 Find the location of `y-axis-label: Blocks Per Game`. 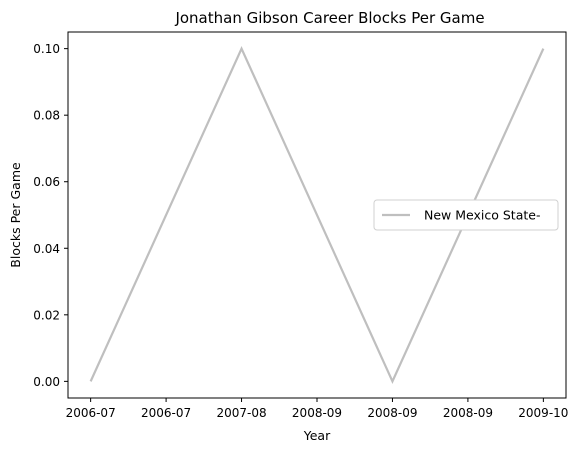

y-axis-label: Blocks Per Game is located at coordinates (15, 215).